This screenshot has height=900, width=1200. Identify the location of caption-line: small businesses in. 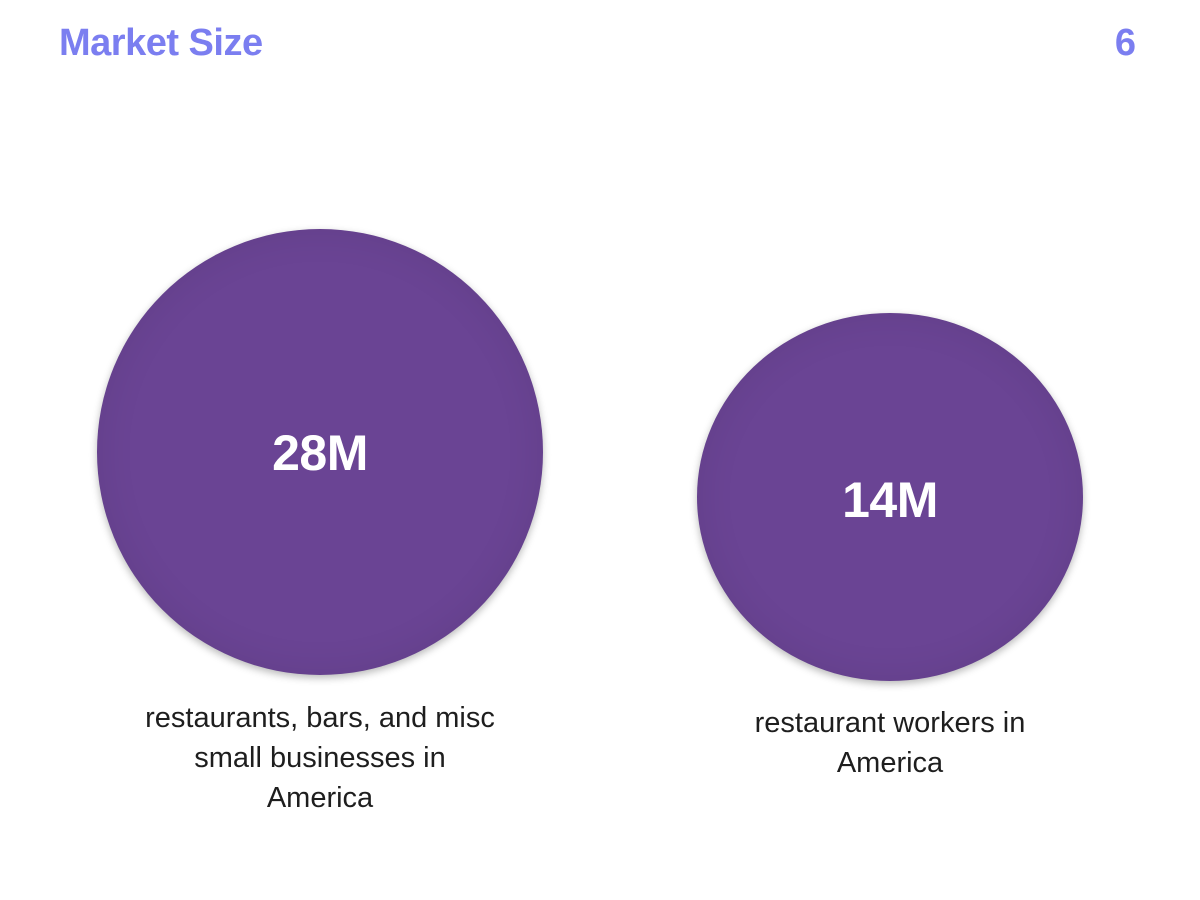
(320, 758).